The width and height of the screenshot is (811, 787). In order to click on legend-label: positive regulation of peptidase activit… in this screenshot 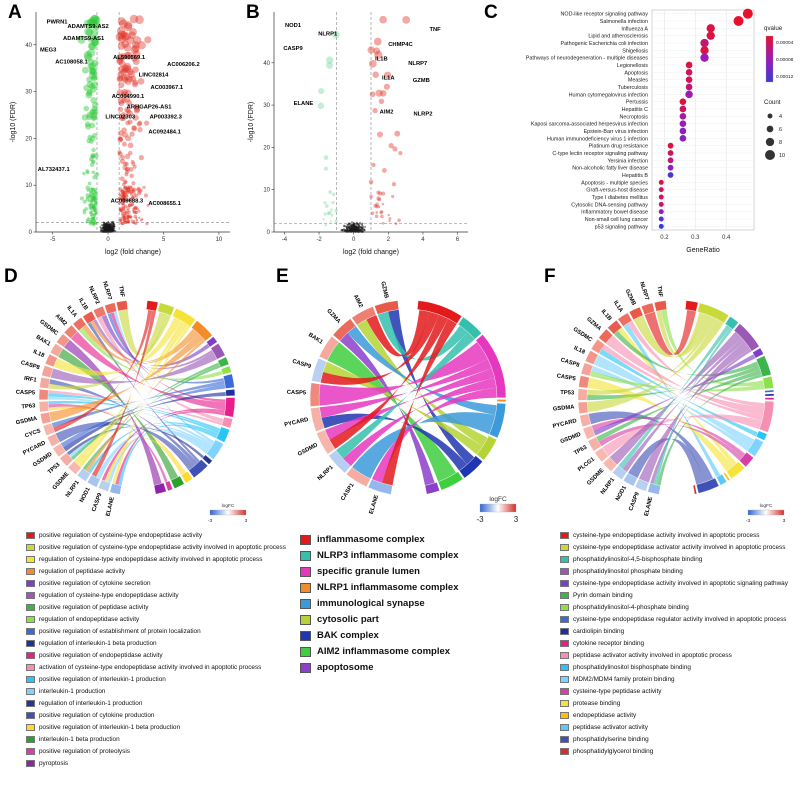, I will do `click(94, 607)`.